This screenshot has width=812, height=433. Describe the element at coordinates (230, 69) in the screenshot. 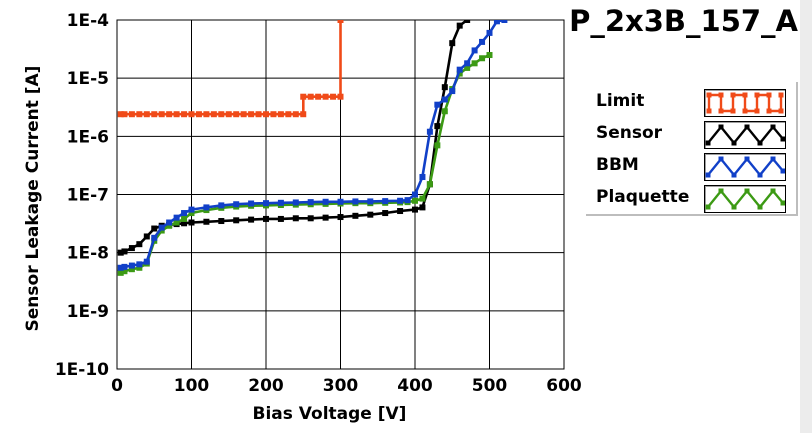

I see `series-limit` at that location.